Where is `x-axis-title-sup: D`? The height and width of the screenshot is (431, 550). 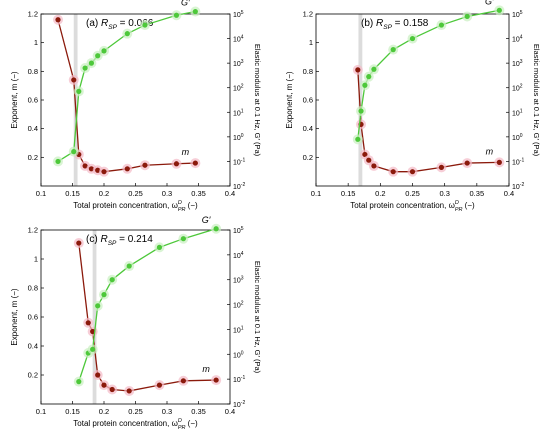 x-axis-title-sup: D is located at coordinates (180, 203).